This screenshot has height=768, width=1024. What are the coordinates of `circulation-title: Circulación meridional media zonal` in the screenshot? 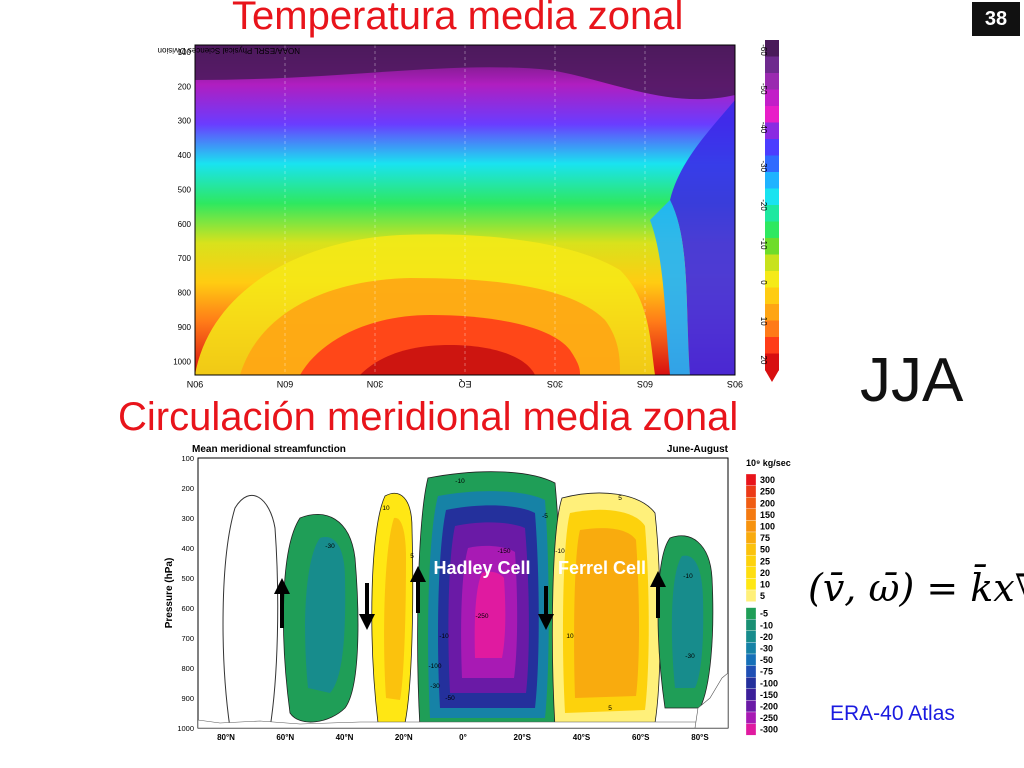 It's located at (428, 417).